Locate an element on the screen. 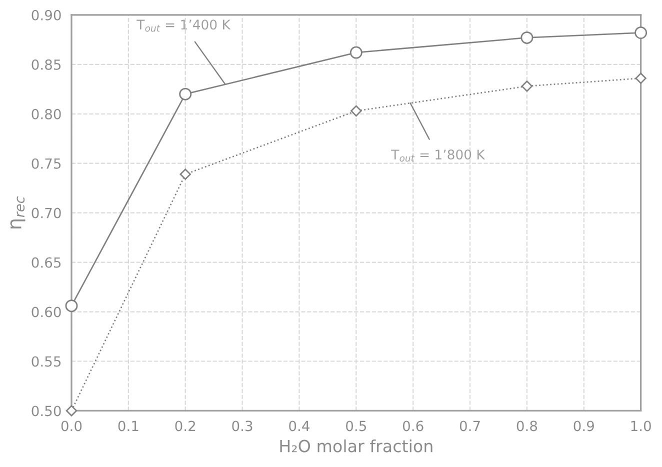 This screenshot has height=467, width=662. x-tick-label: 0.1 is located at coordinates (128, 426).